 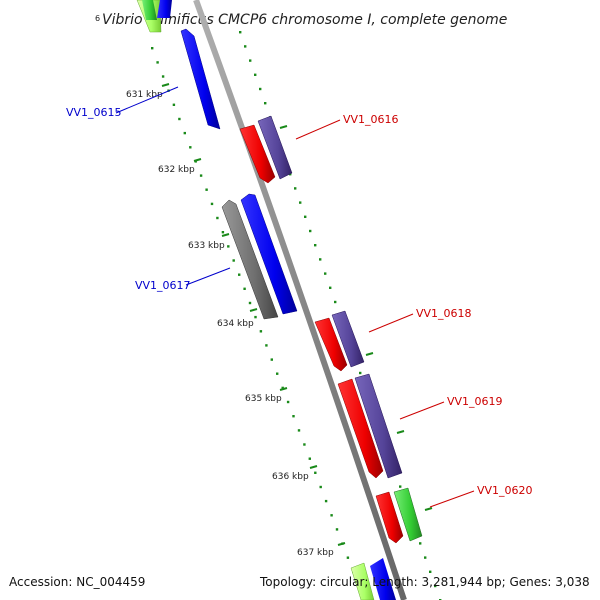 What do you see at coordinates (475, 401) in the screenshot?
I see `gene-label-vv1-0619: VV1_0619` at bounding box center [475, 401].